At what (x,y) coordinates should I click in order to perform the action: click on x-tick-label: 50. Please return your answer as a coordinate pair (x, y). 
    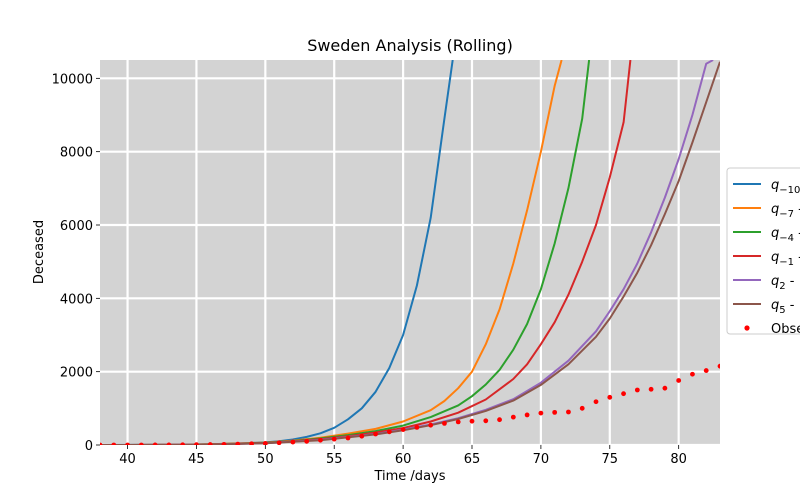
    Looking at the image, I should click on (265, 459).